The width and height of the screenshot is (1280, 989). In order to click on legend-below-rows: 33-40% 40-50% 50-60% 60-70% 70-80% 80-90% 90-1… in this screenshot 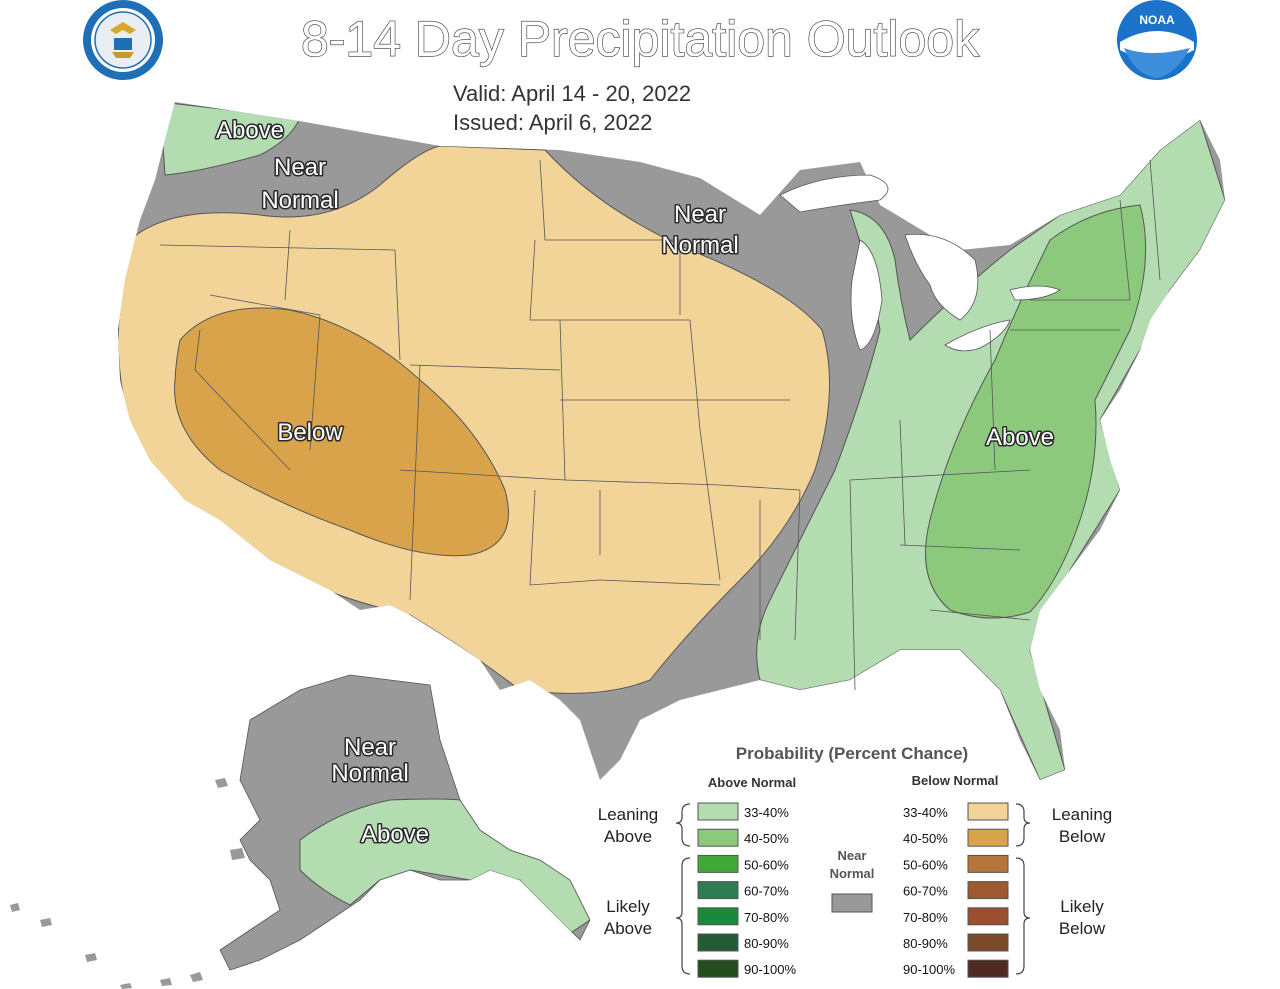, I will do `click(956, 890)`.